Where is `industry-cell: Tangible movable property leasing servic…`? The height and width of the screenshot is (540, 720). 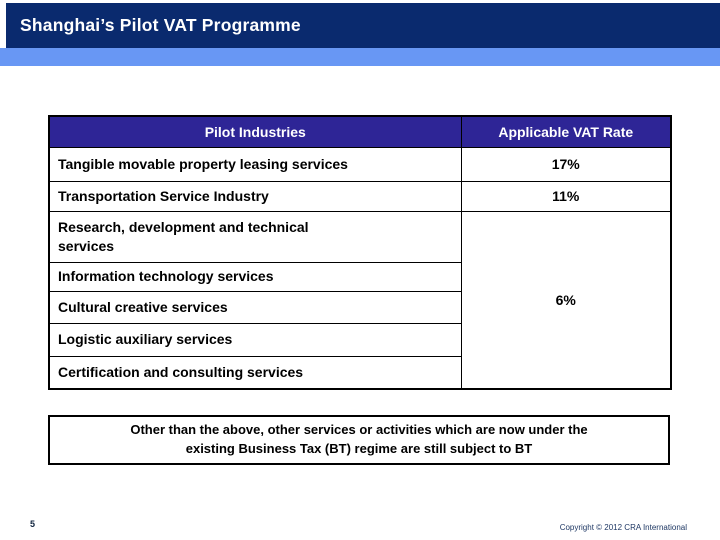 industry-cell: Tangible movable property leasing servic… is located at coordinates (255, 164).